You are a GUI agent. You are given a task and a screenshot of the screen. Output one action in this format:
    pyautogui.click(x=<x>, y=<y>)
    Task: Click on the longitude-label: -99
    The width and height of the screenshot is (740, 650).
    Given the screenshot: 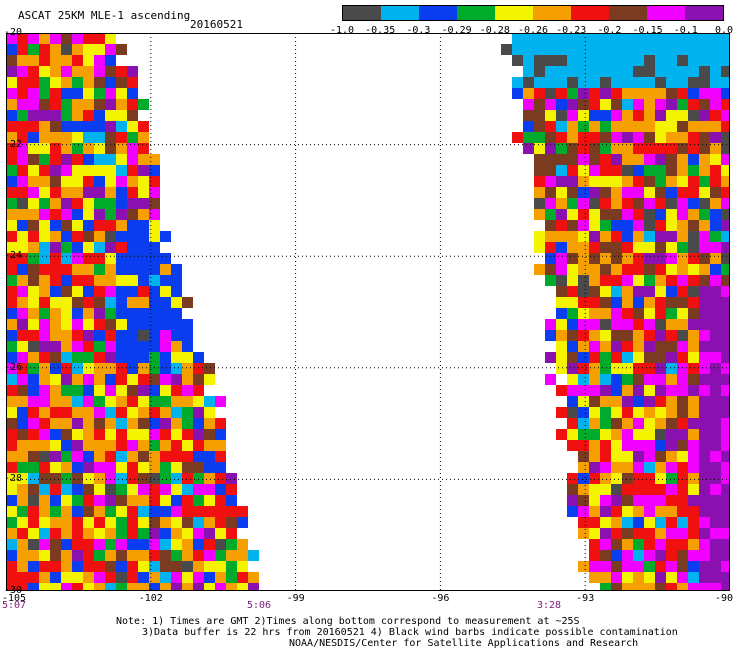 What is the action you would take?
    pyautogui.click(x=295, y=598)
    